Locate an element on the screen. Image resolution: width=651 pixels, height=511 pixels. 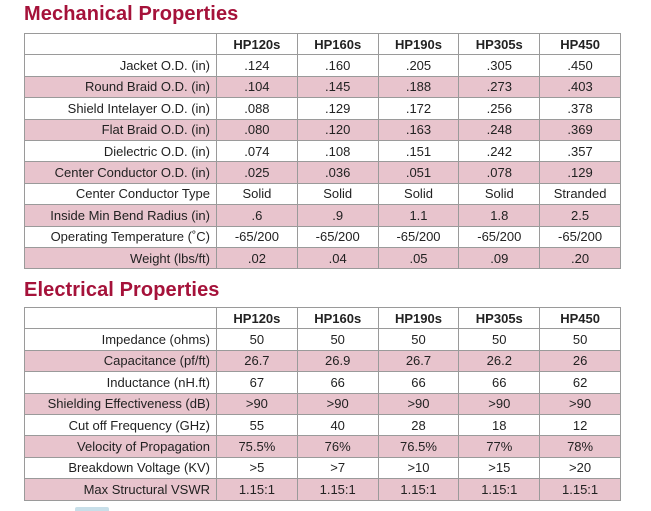
row-label: Inside Min Bend Radius (in) is located at coordinates (120, 215).